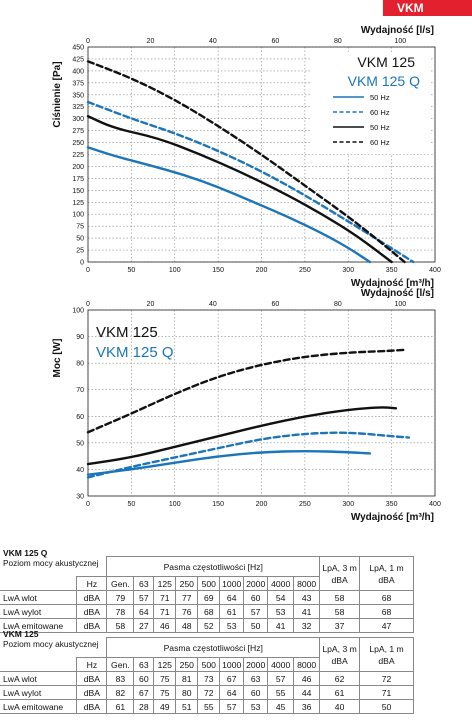  I want to click on table-cell: 55, so click(209, 706).